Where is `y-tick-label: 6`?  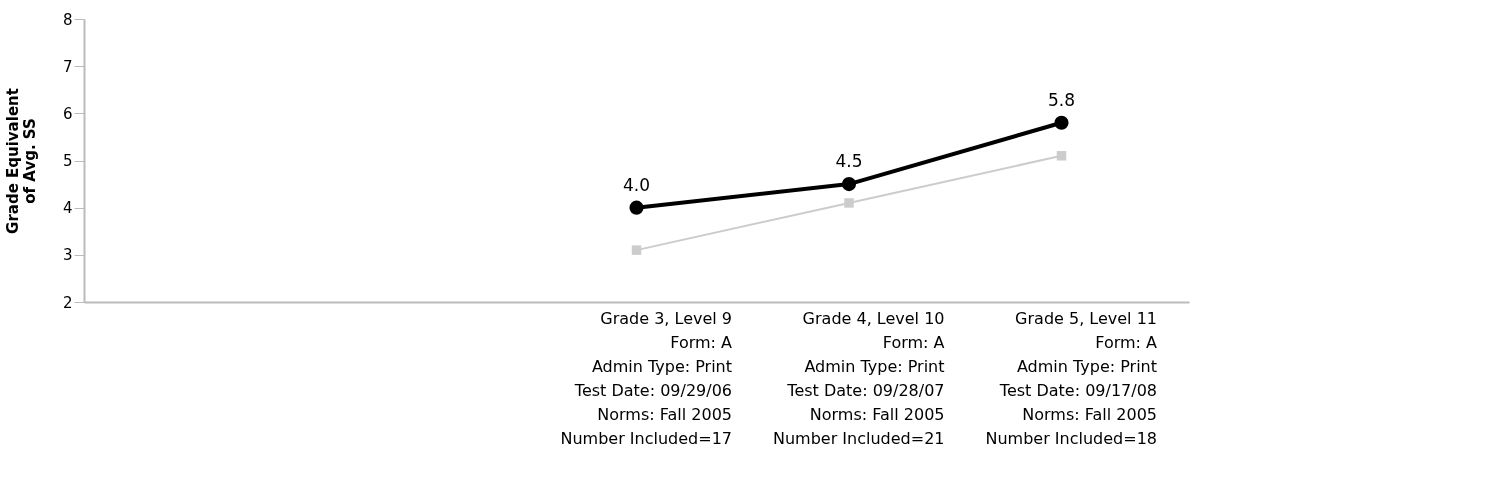
y-tick-label: 6 is located at coordinates (67, 113).